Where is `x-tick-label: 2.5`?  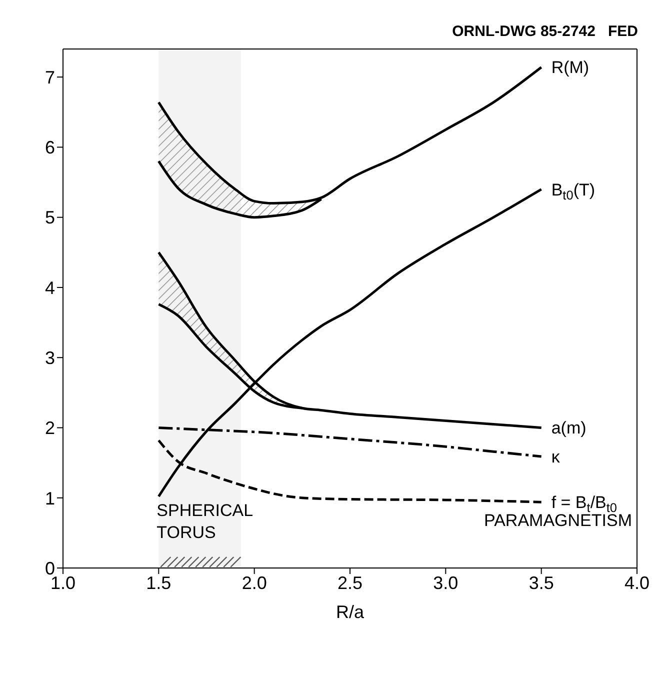 x-tick-label: 2.5 is located at coordinates (350, 582).